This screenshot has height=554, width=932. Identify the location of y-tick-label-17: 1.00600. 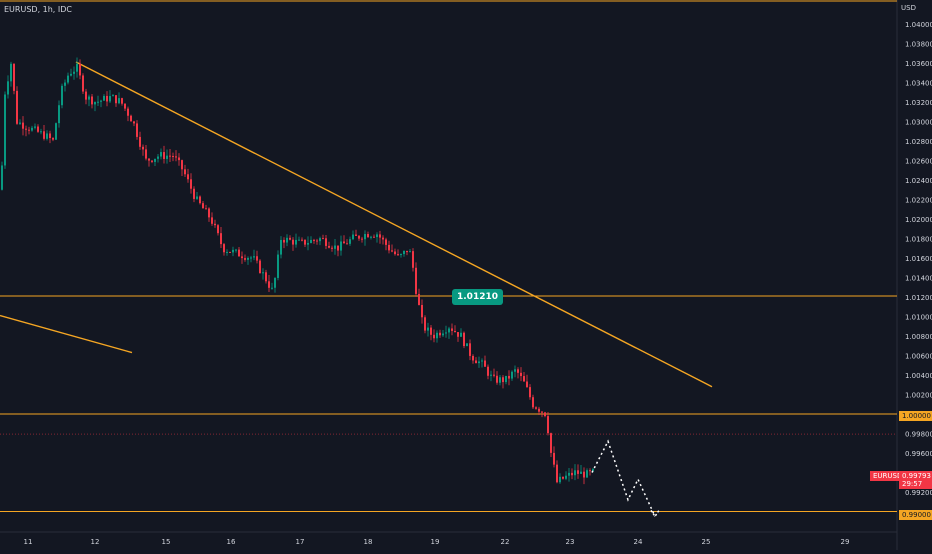
(918, 357).